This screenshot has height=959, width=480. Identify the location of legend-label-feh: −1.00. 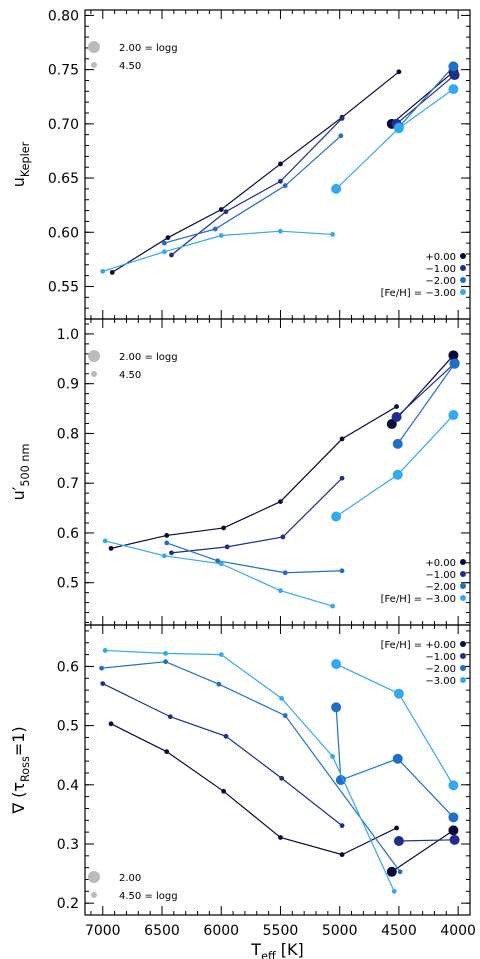
(440, 575).